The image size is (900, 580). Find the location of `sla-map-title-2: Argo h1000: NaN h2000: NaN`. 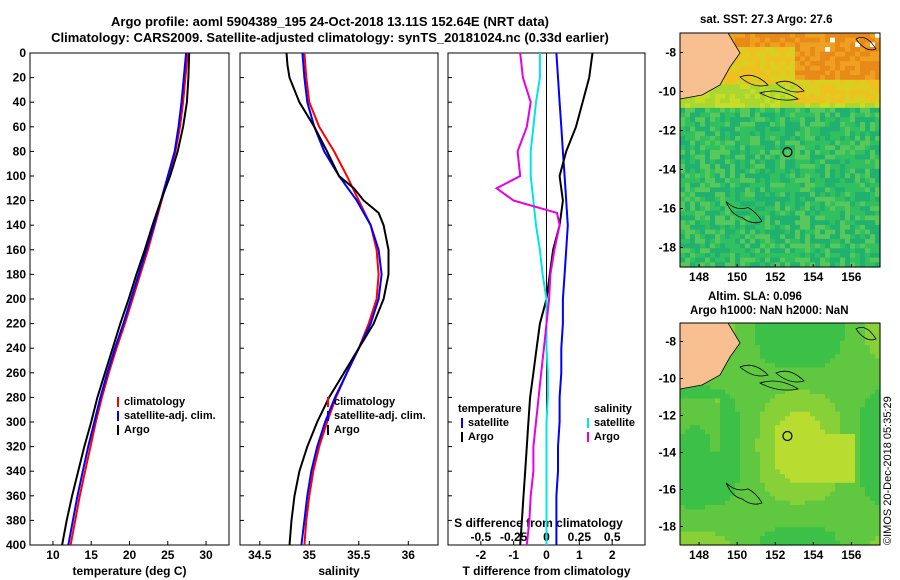

sla-map-title-2: Argo h1000: NaN h2000: NaN is located at coordinates (769, 311).